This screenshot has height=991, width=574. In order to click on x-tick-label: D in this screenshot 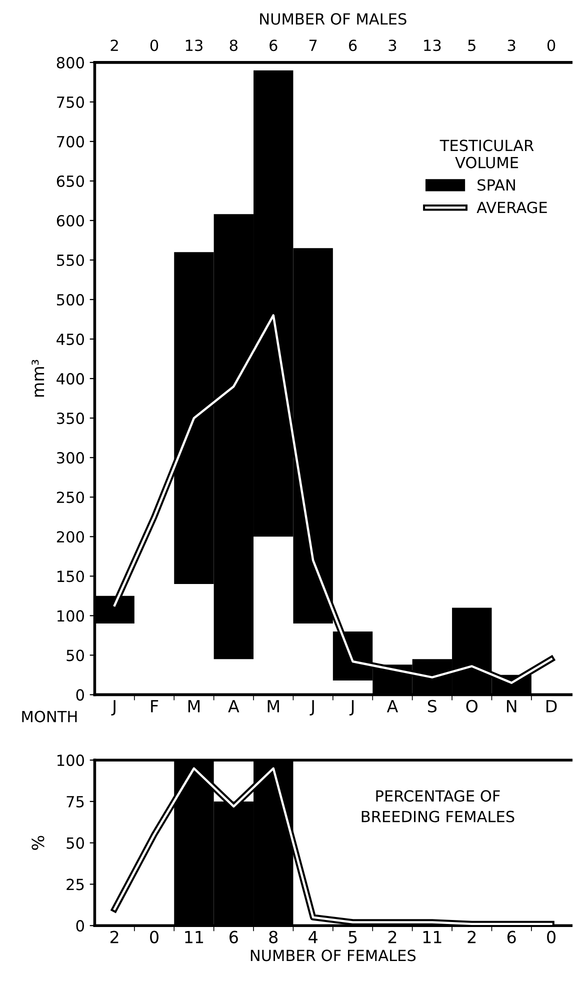, I will do `click(551, 706)`.